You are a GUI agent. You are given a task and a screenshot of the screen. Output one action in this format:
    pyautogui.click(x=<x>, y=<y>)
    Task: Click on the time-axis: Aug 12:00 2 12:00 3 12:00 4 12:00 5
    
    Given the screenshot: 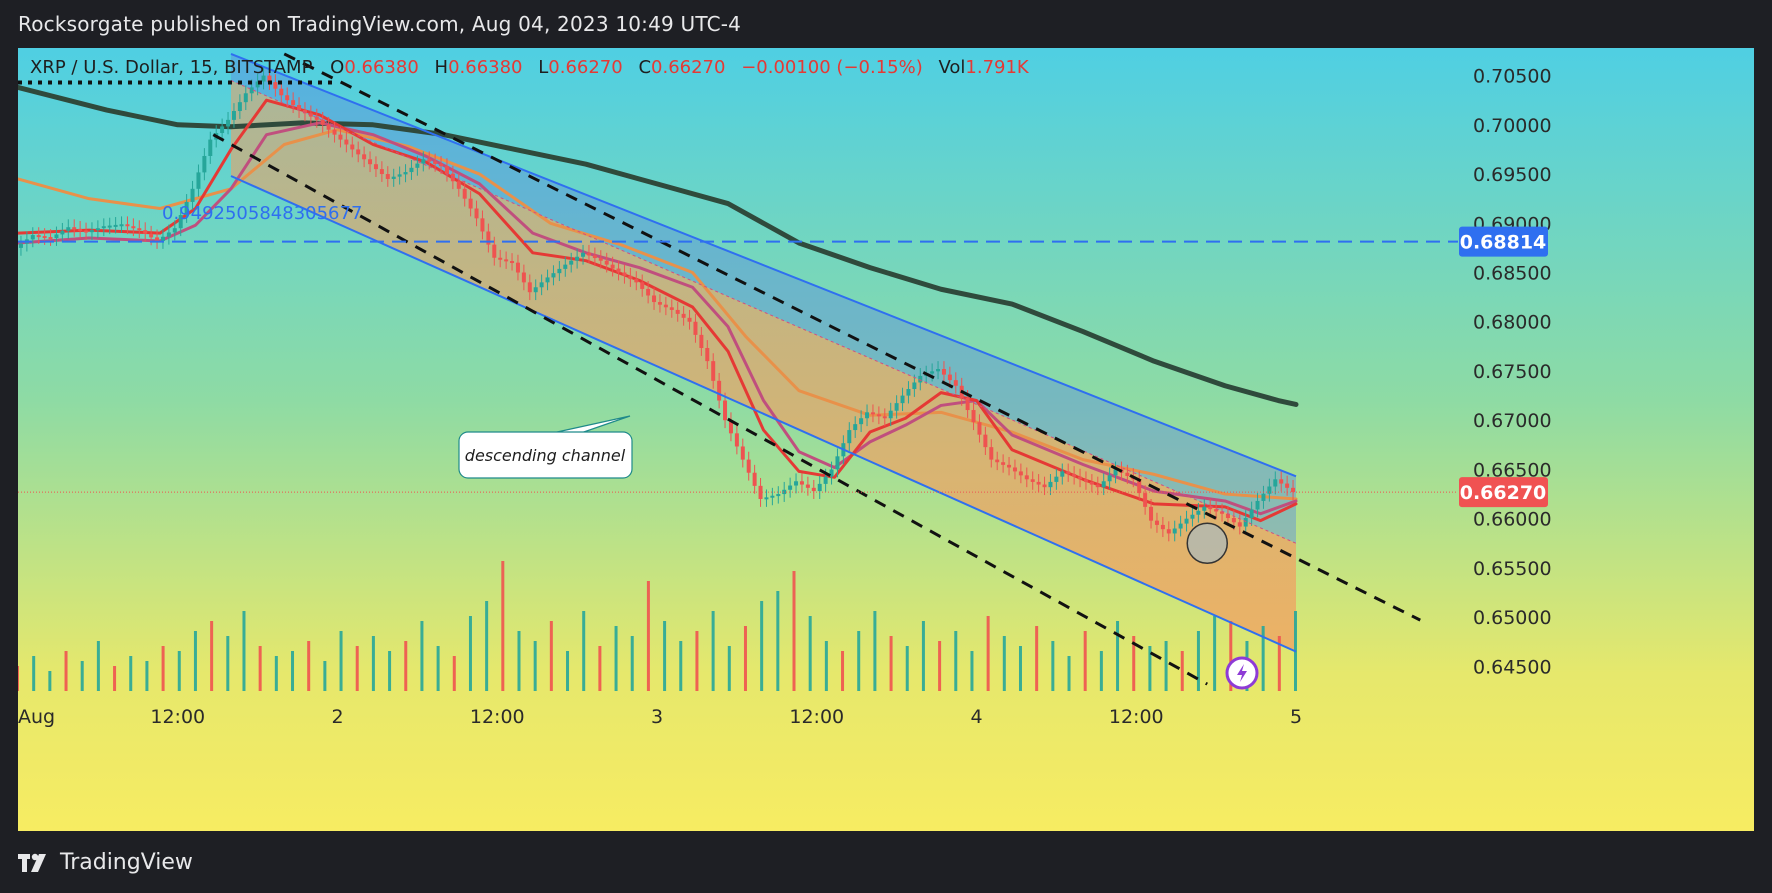 What is the action you would take?
    pyautogui.click(x=660, y=717)
    